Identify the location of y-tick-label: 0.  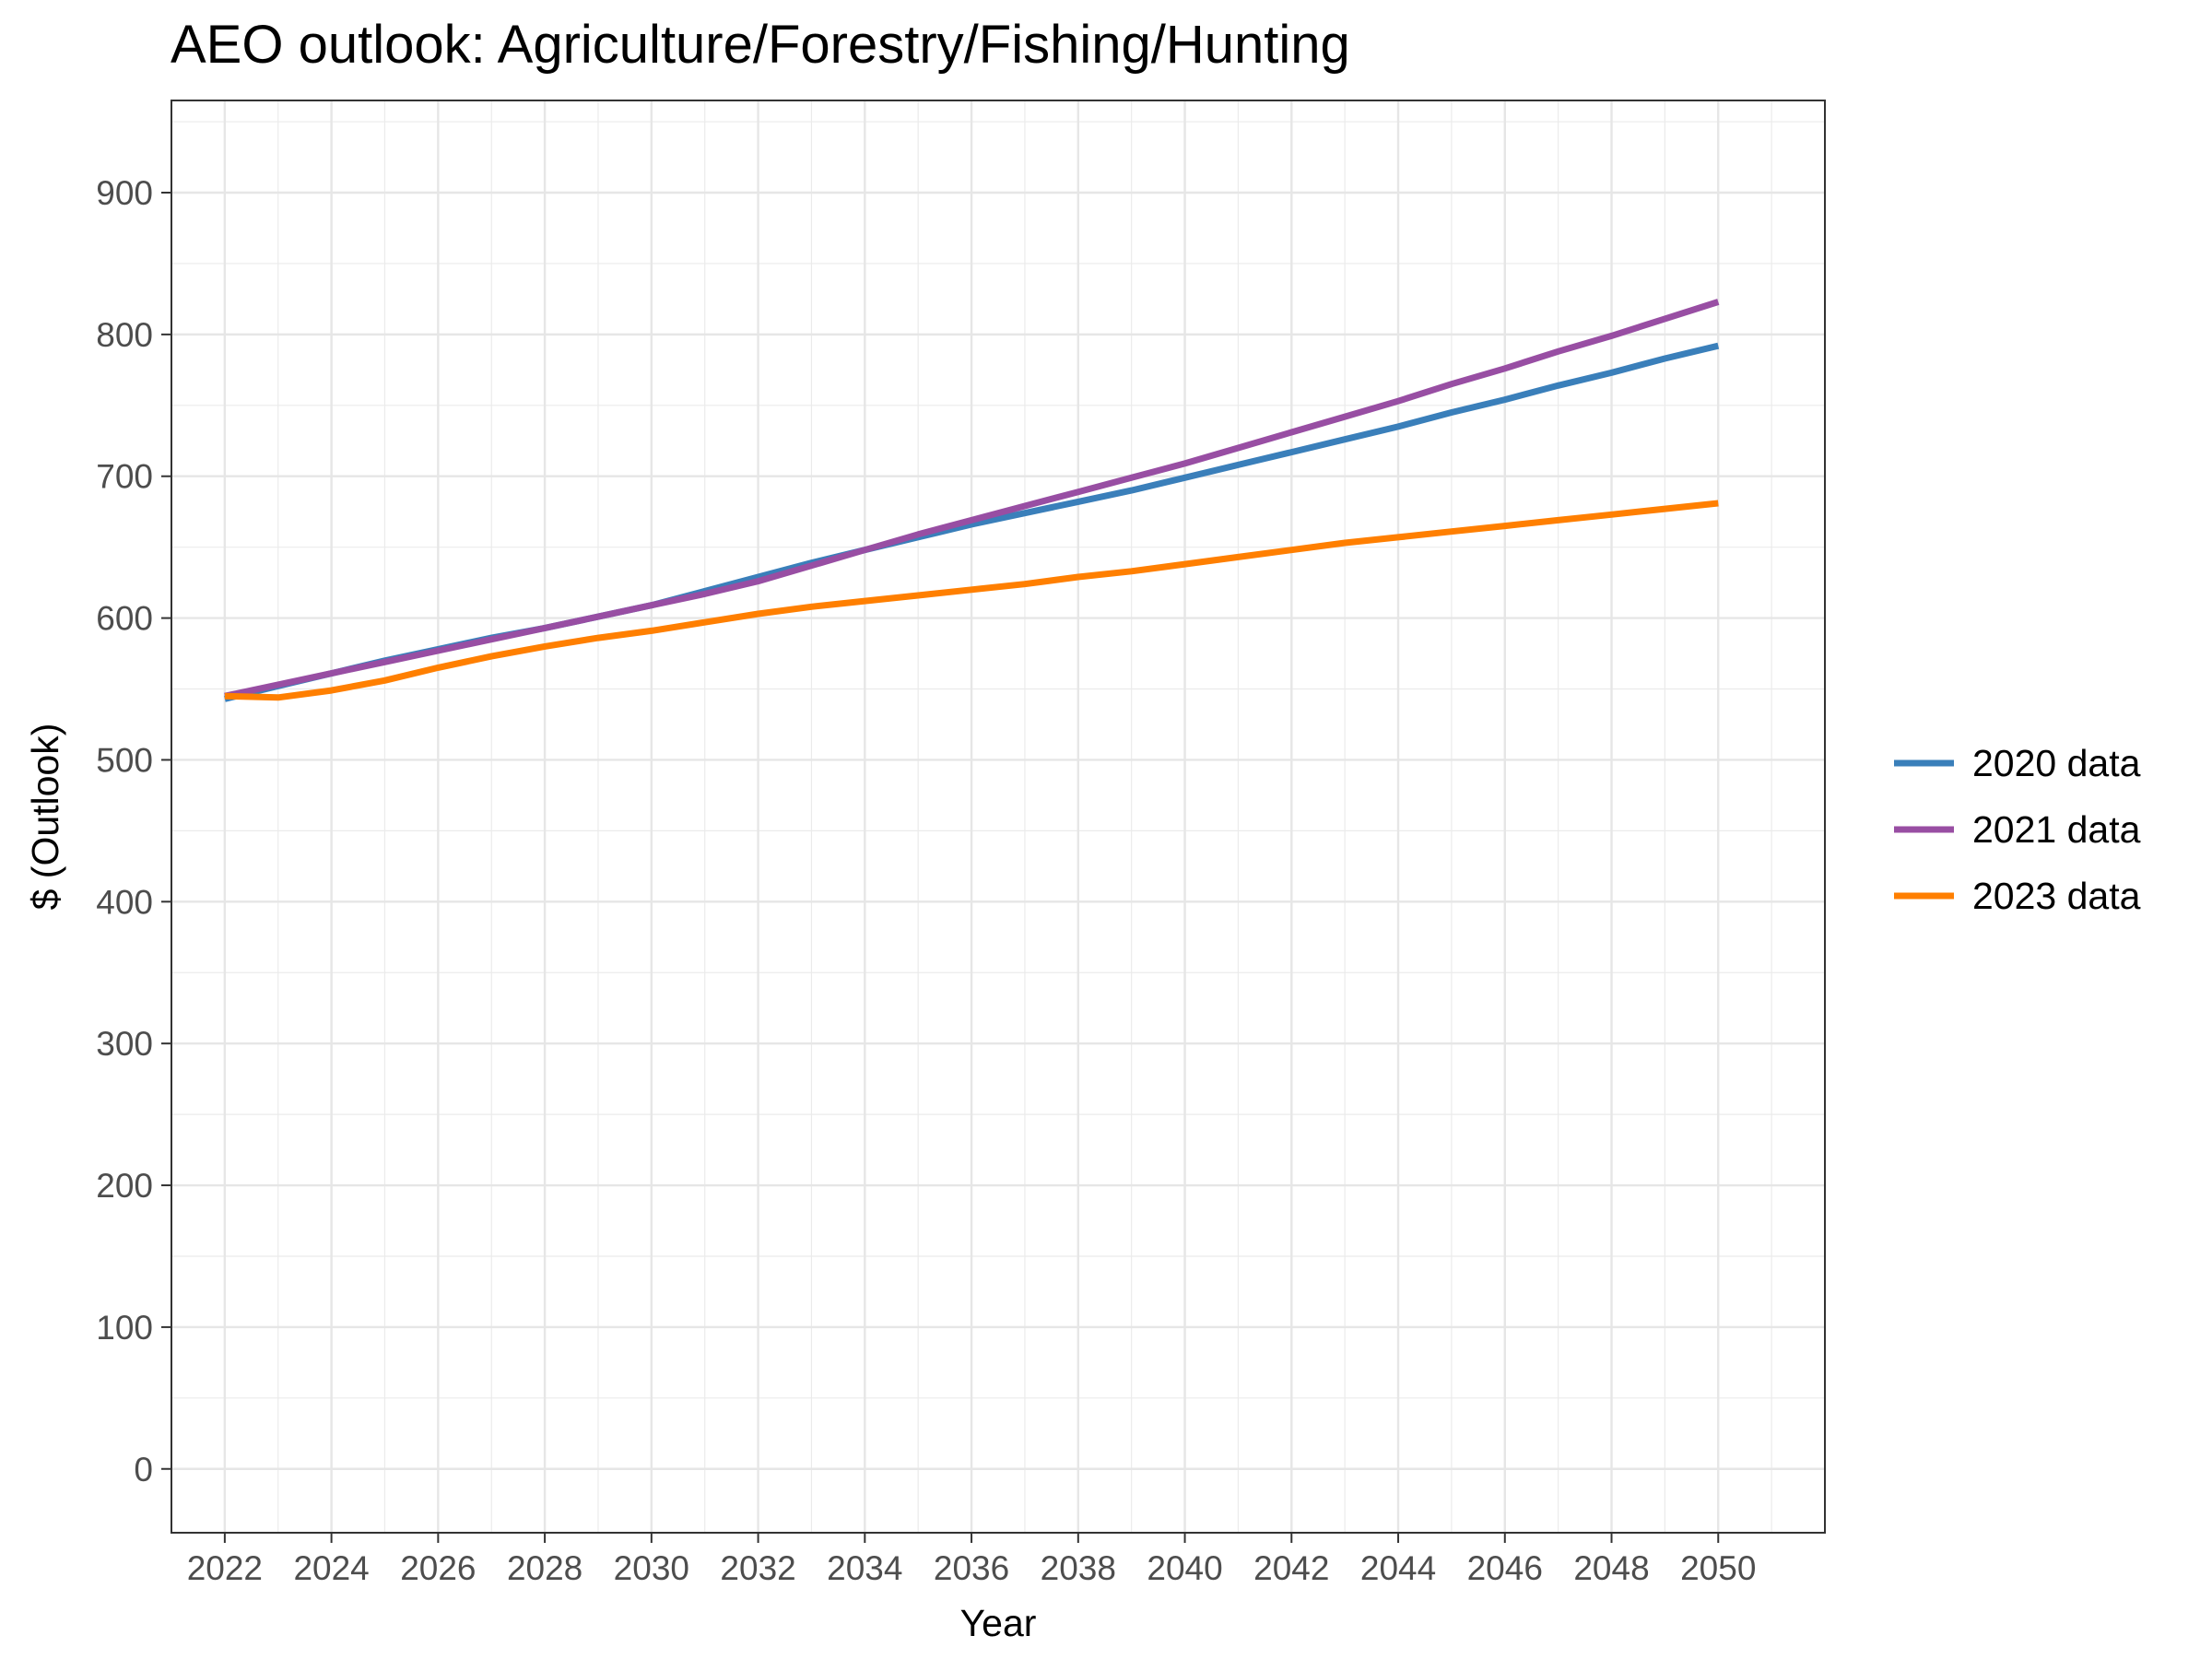
(143, 1469).